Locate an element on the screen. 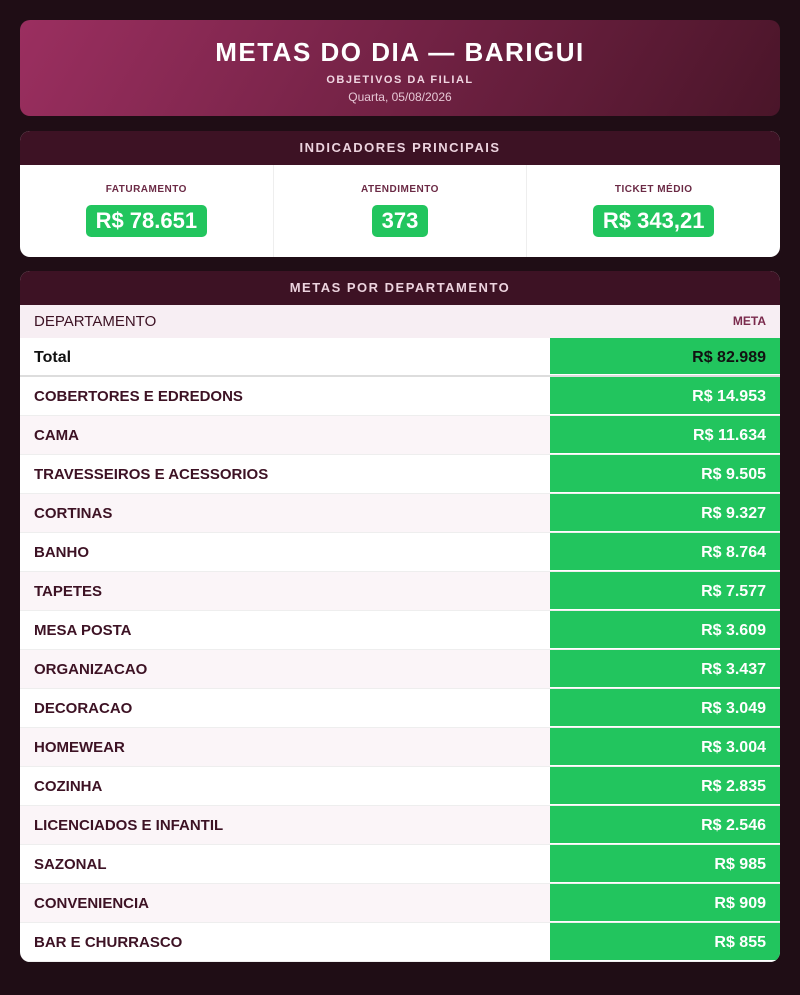  department-row: DECORACAO R$ 3.049 is located at coordinates (400, 708).